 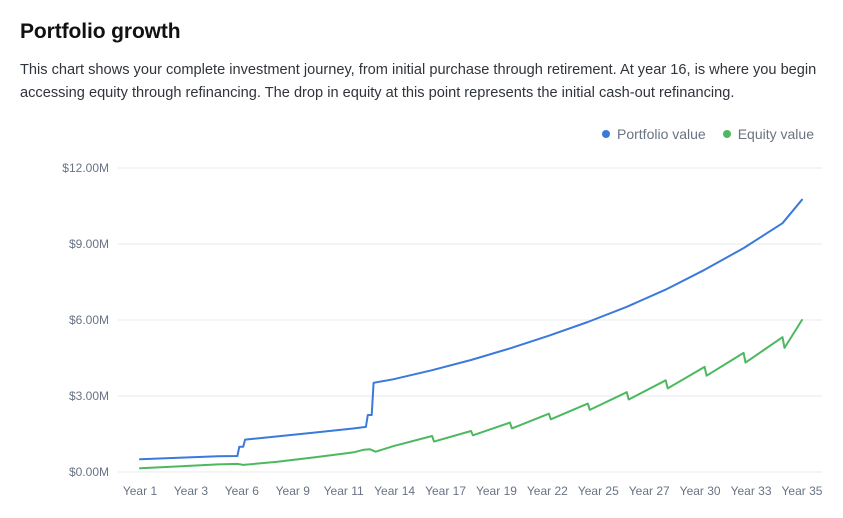 What do you see at coordinates (606, 134) in the screenshot?
I see `portfolio-legend-dot-icon` at bounding box center [606, 134].